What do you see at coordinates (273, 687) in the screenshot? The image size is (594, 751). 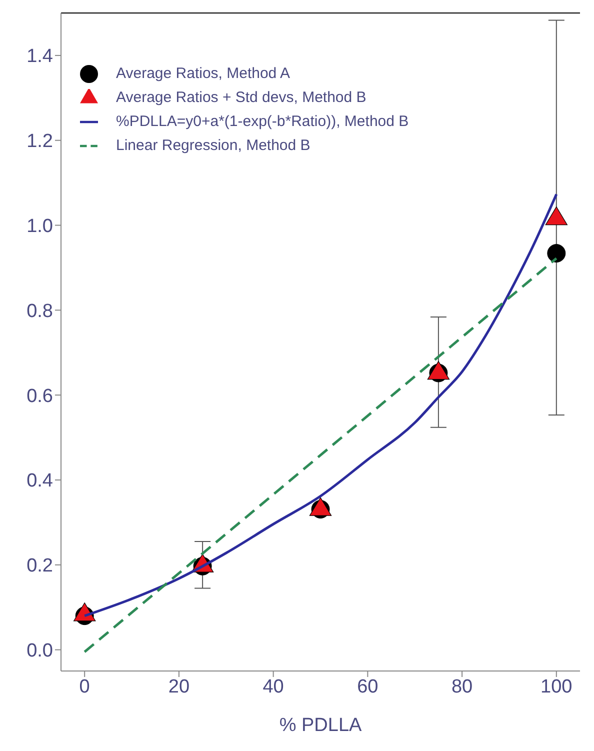 I see `x-tick-label: 40` at bounding box center [273, 687].